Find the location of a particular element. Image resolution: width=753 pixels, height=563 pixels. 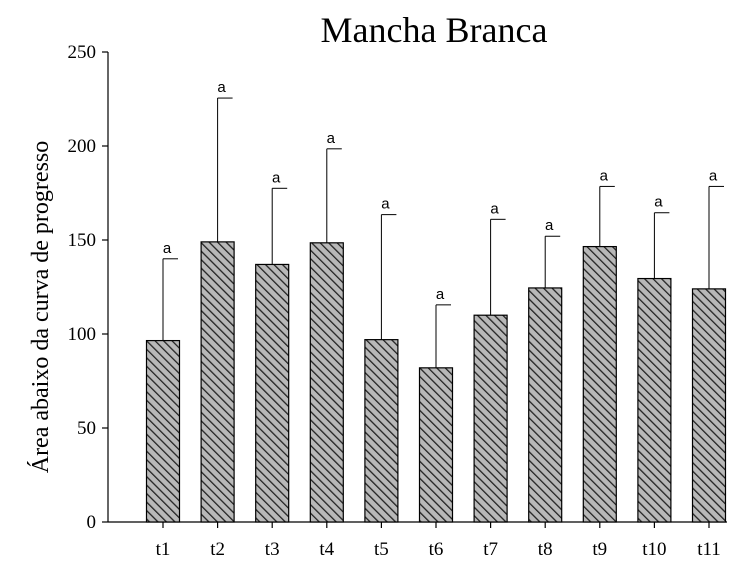

significance-label-t2: a is located at coordinates (221, 87).